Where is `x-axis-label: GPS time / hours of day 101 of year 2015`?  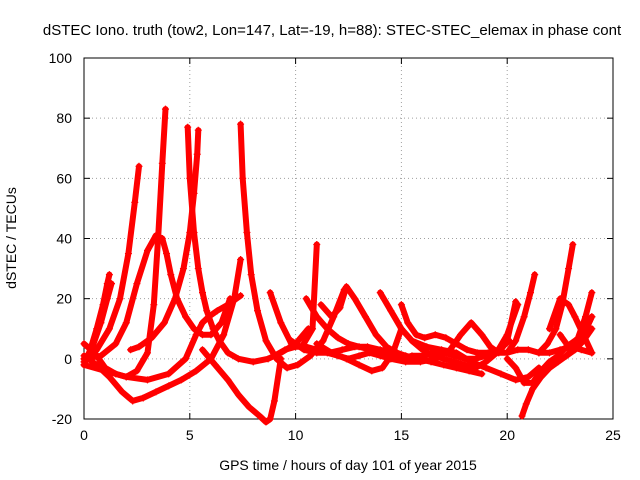
x-axis-label: GPS time / hours of day 101 of year 2015 is located at coordinates (348, 465).